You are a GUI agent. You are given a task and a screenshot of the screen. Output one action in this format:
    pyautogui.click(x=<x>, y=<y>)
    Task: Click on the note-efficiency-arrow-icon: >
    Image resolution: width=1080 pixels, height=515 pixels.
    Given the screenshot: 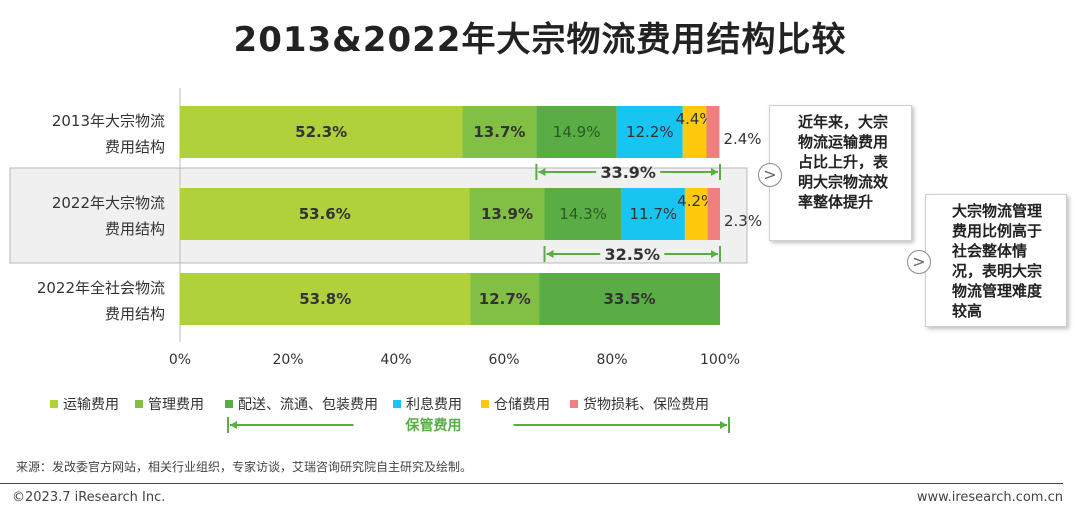 What is the action you would take?
    pyautogui.click(x=770, y=175)
    